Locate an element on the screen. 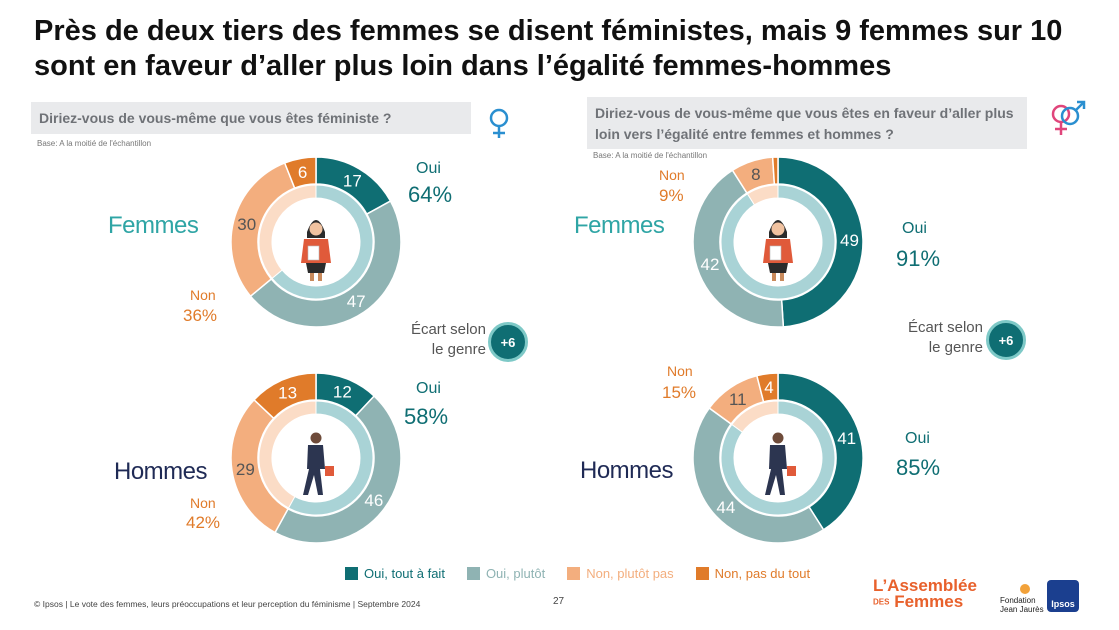  oui-total: 85% is located at coordinates (918, 467).